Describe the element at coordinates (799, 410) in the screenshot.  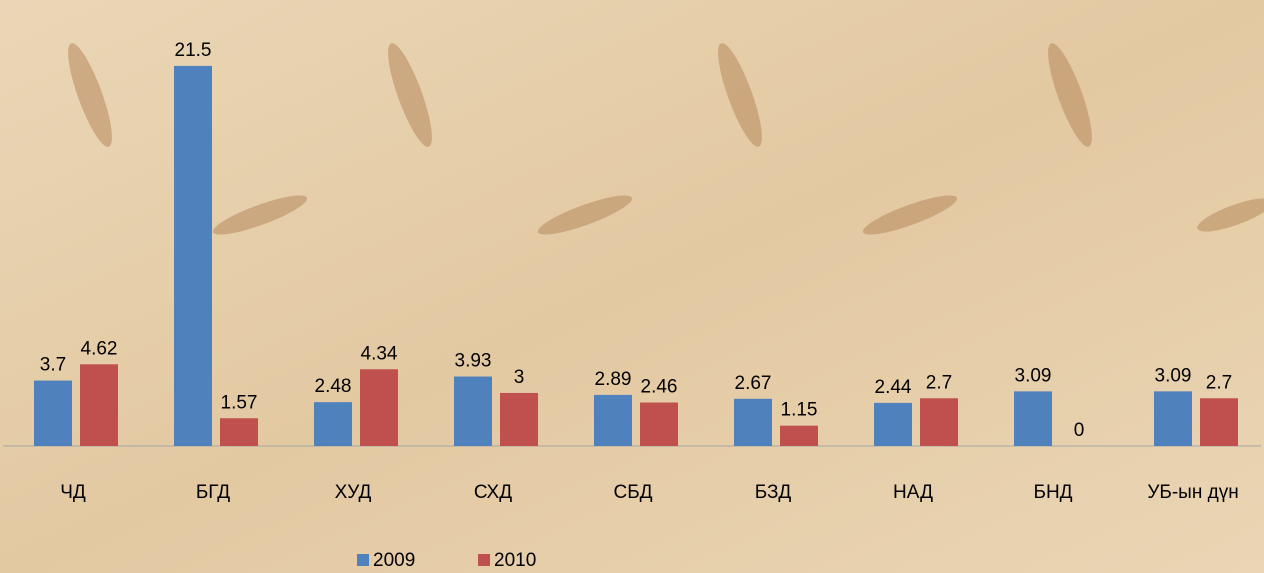
I see `data-label: 1.15` at that location.